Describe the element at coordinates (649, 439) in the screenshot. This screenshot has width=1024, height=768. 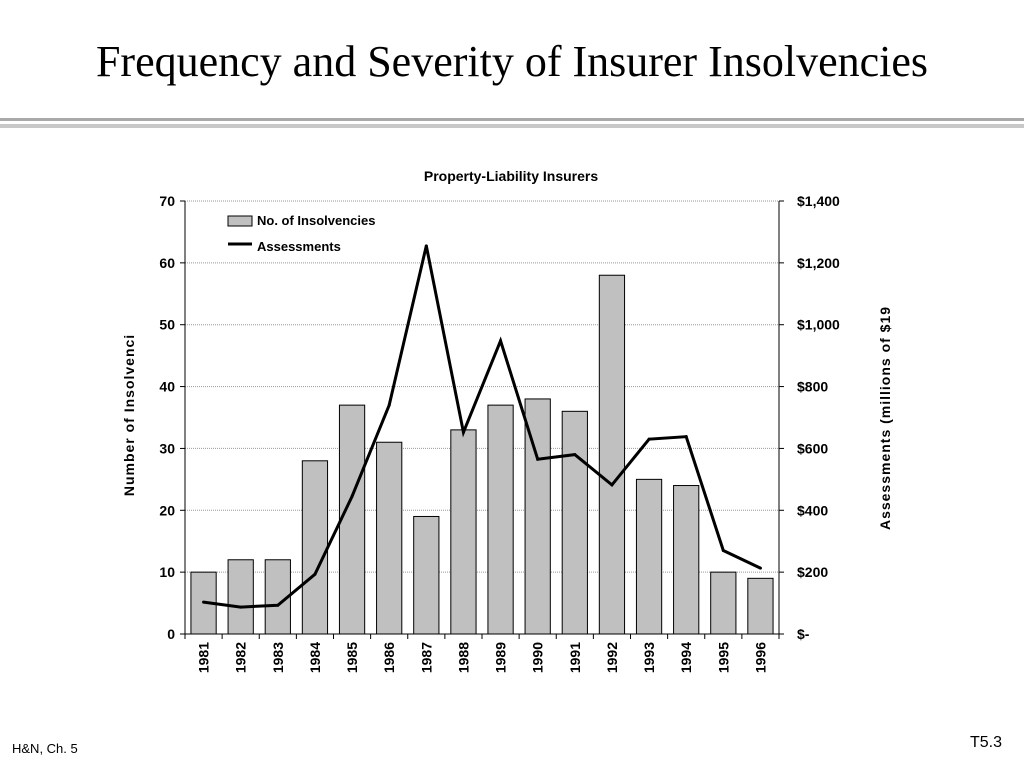
I see `assessment-point-1993` at that location.